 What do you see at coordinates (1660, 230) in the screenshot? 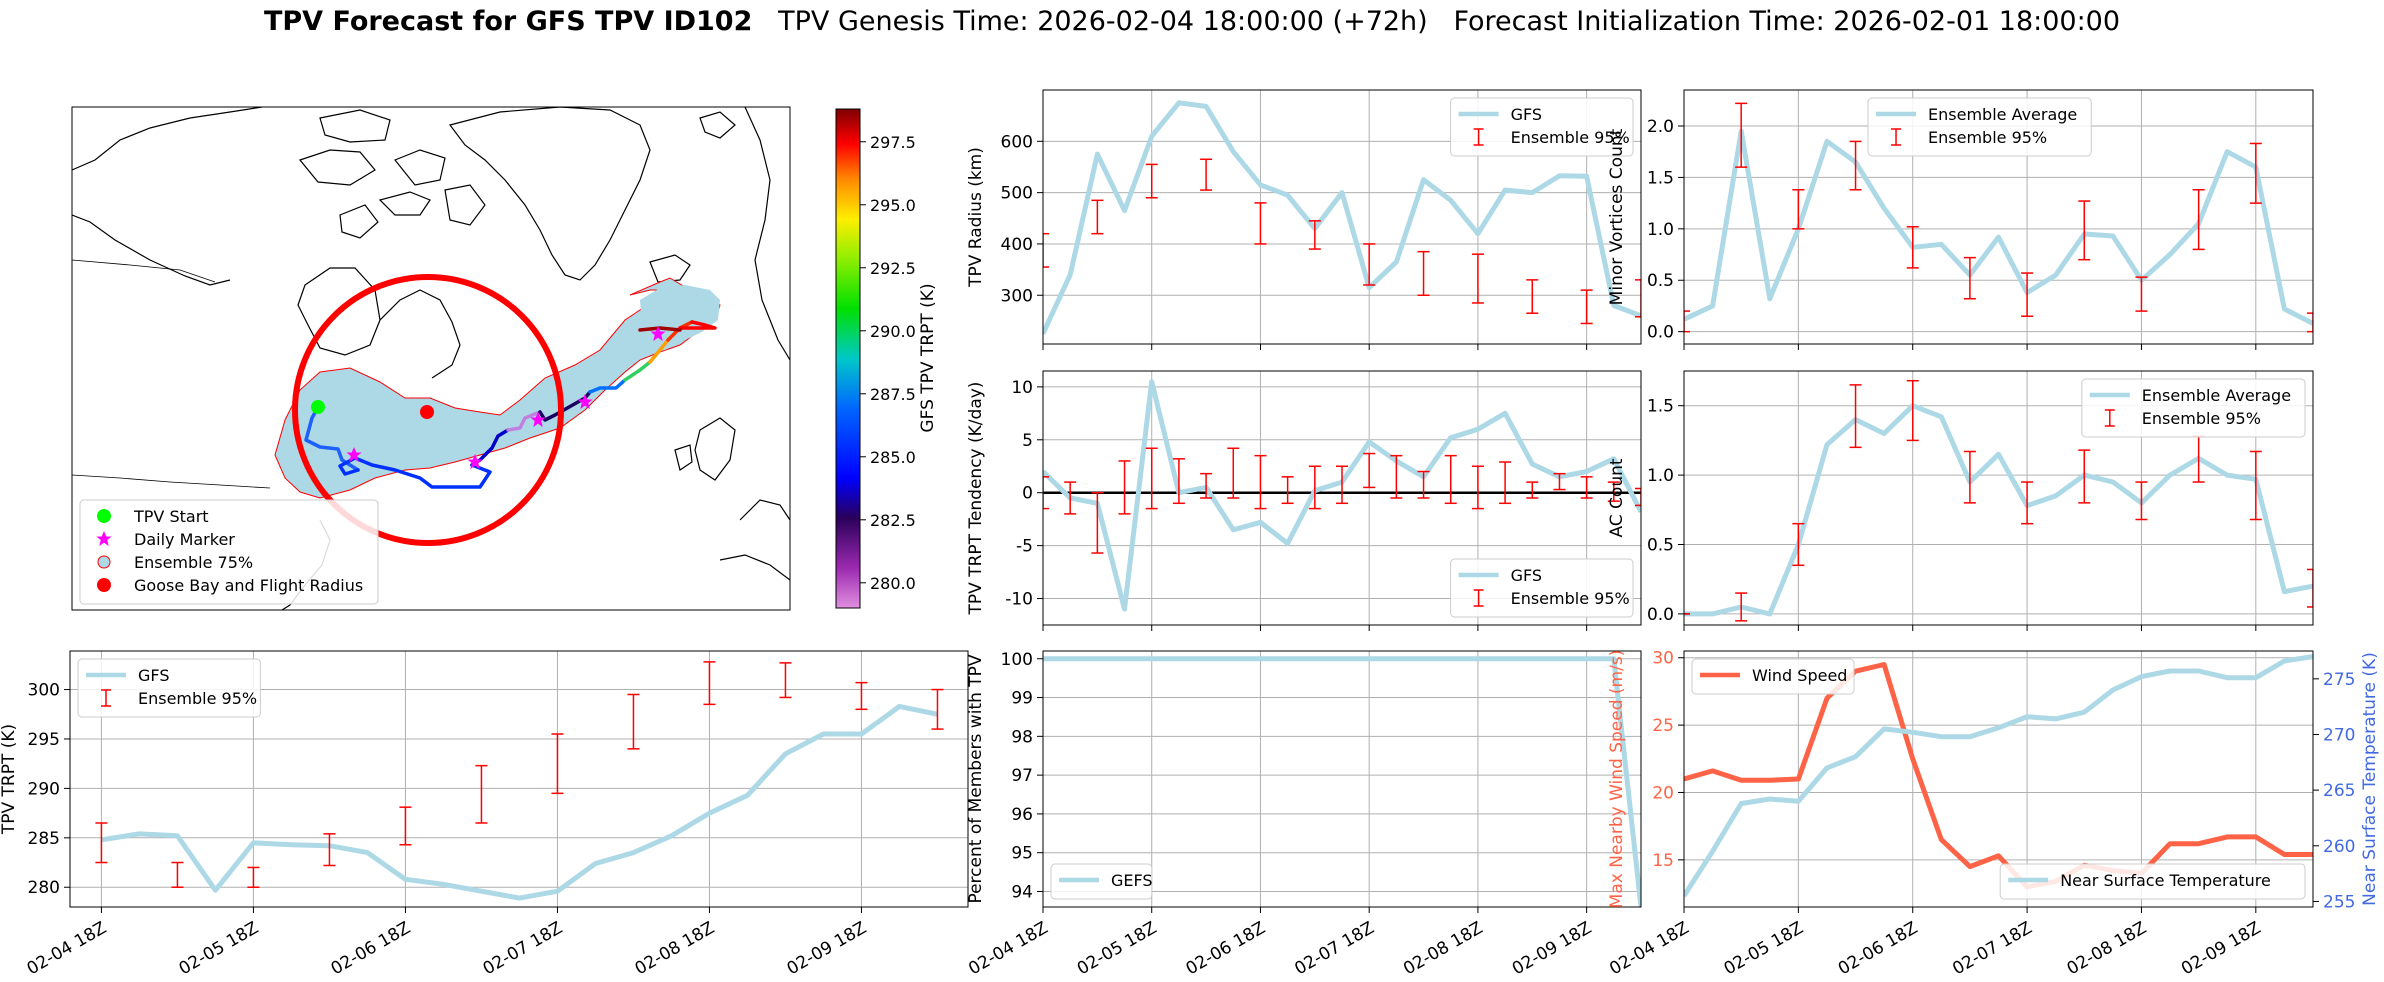
I see `y-tick-label: 1.0` at bounding box center [1660, 230].